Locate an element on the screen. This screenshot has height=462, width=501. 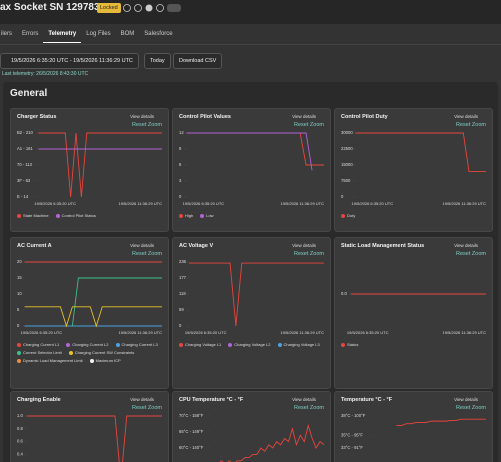
tab: Salesforce is located at coordinates (158, 34).